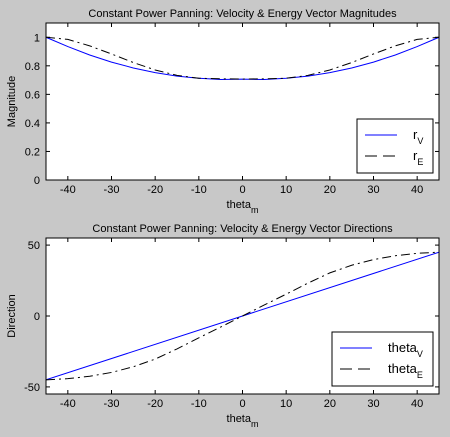  Describe the element at coordinates (37, 38) in the screenshot. I see `y-tick-label: 1` at that location.